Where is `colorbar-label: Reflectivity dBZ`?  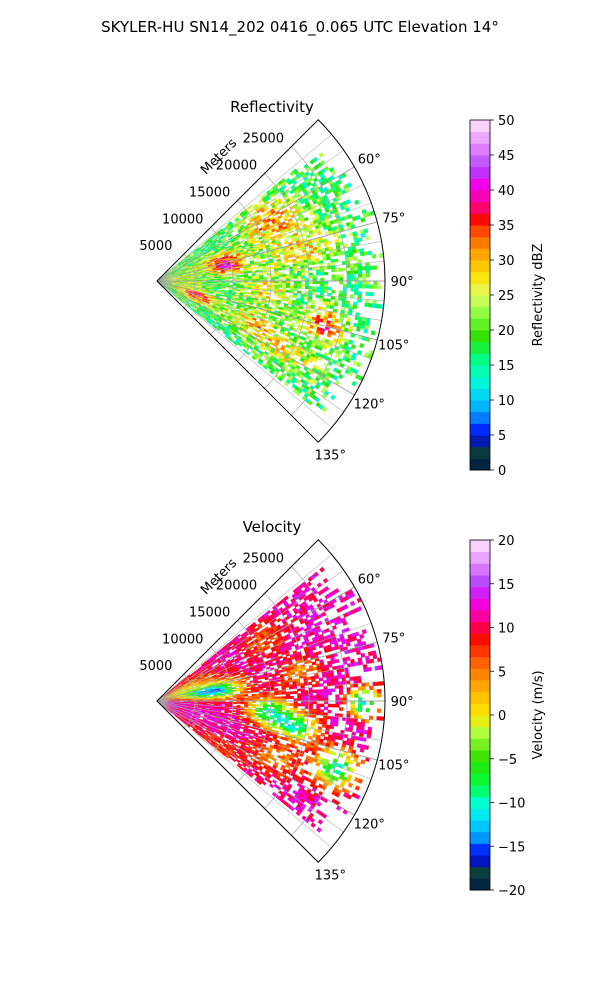 colorbar-label: Reflectivity dBZ is located at coordinates (538, 295).